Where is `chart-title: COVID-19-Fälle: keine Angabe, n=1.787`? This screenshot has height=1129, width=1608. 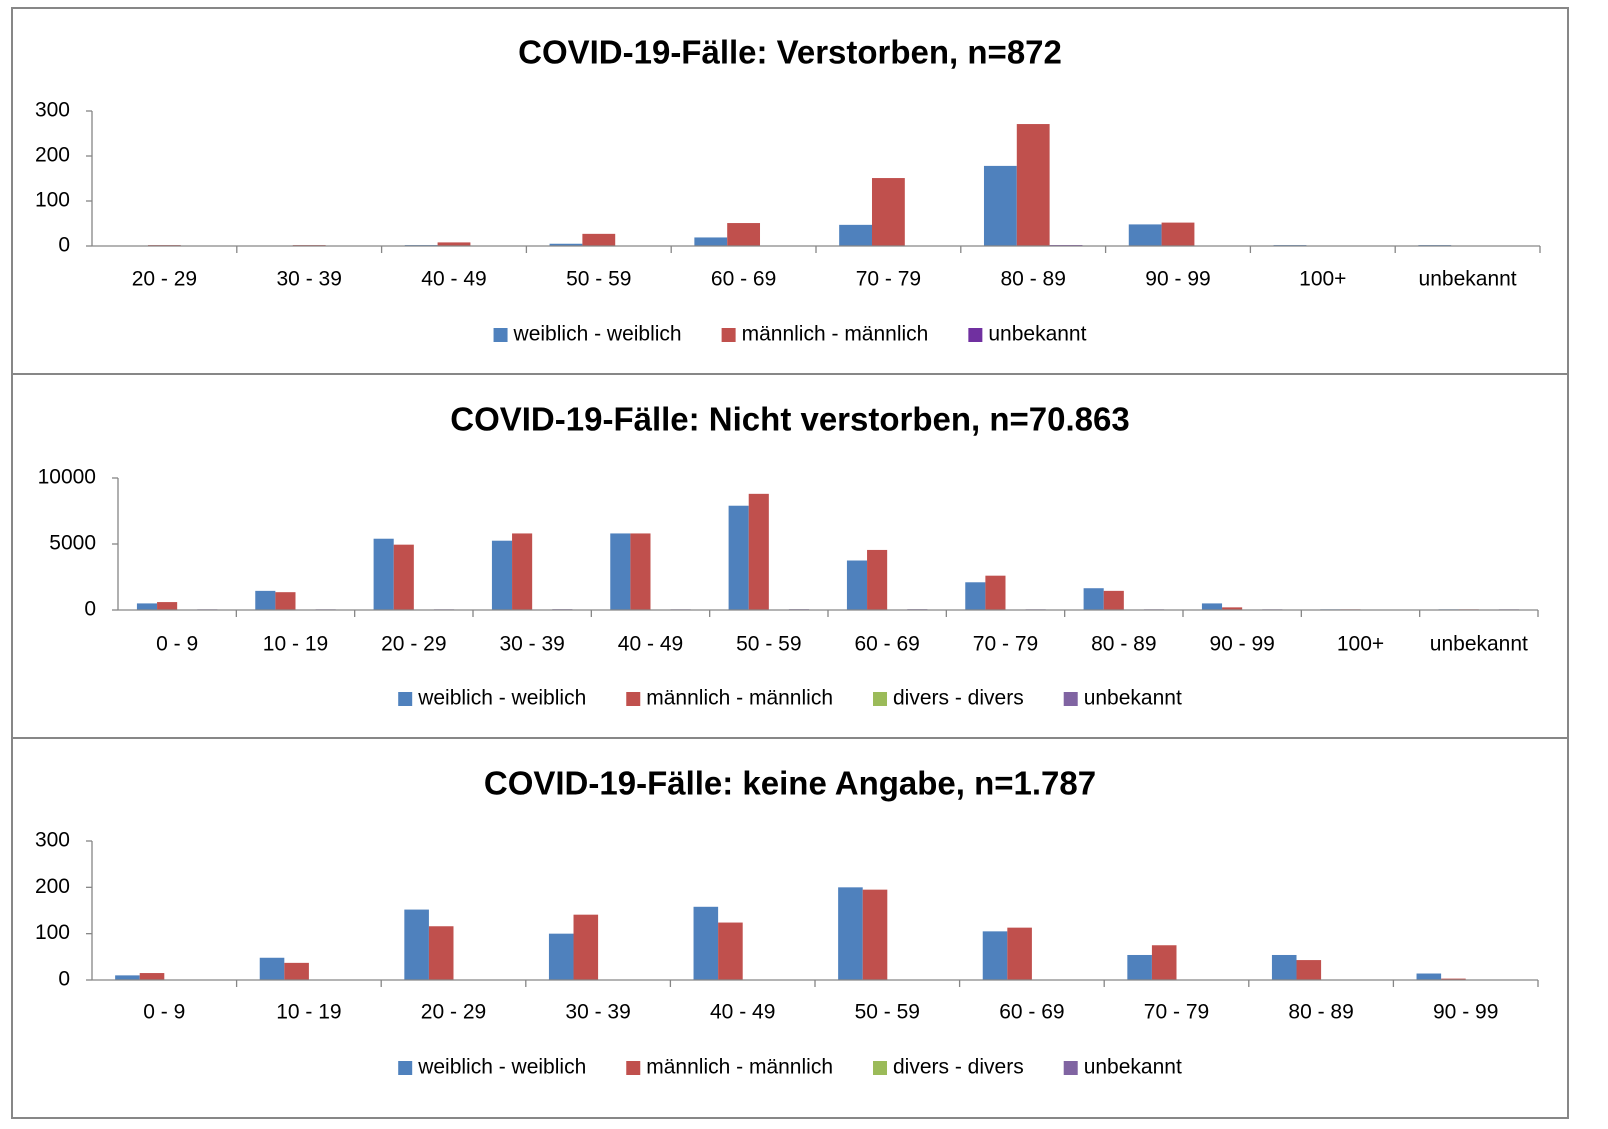 chart-title: COVID-19-Fälle: keine Angabe, n=1.787 is located at coordinates (790, 783).